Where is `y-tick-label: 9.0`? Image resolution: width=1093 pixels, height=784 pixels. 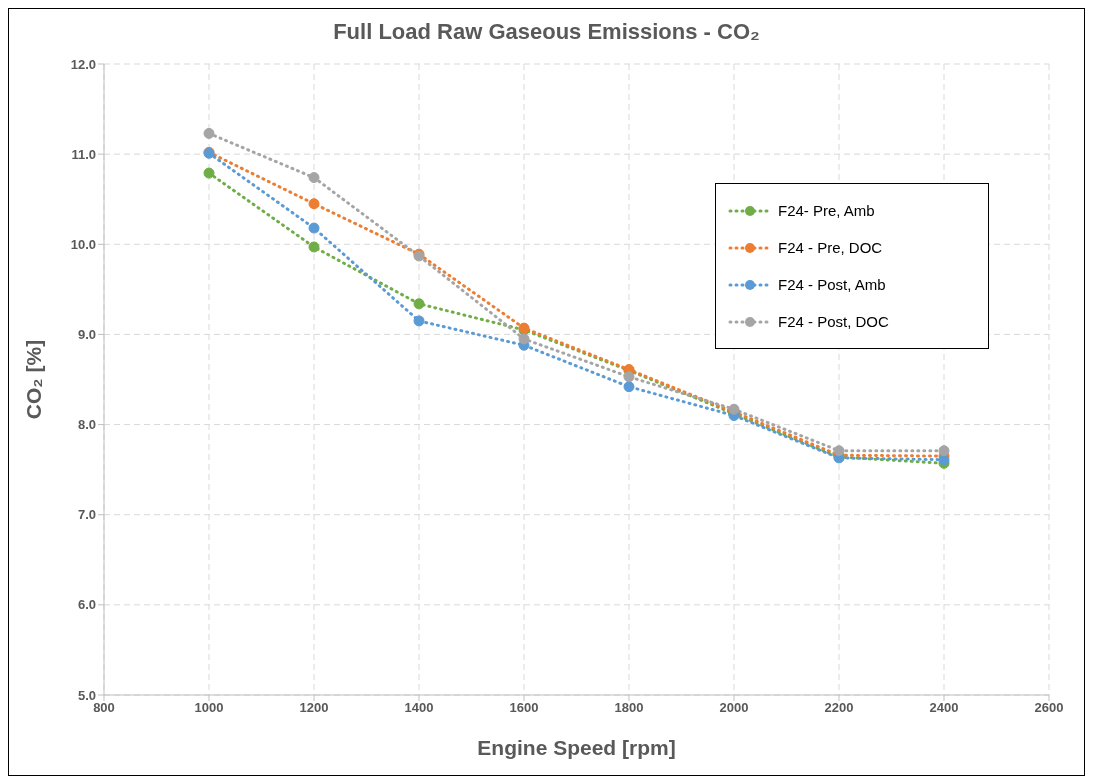
y-tick-label: 9.0 is located at coordinates (86, 335).